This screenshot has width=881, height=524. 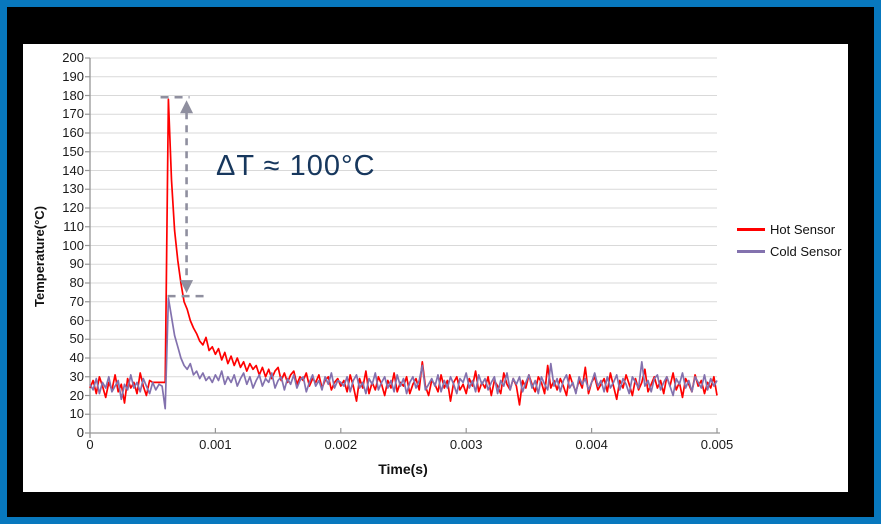 I want to click on y-tick-label: 150, so click(x=73, y=151).